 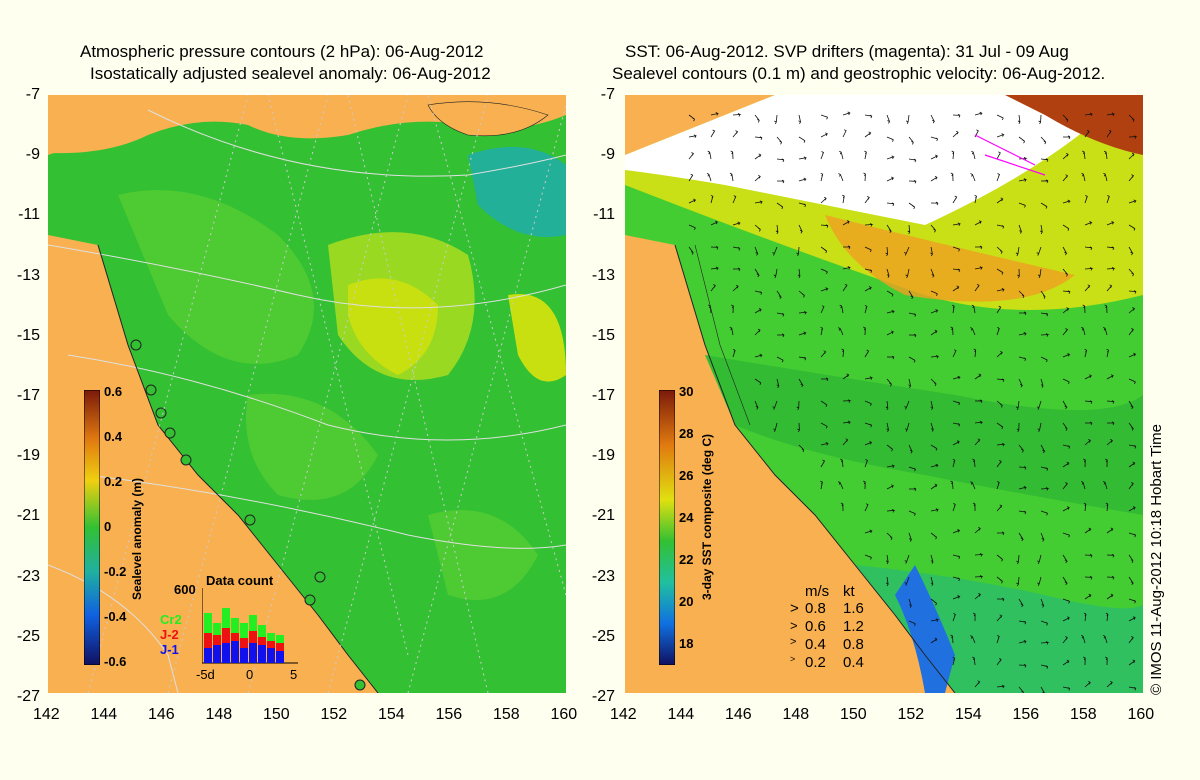 I want to click on sst-colorbar, so click(x=667, y=527).